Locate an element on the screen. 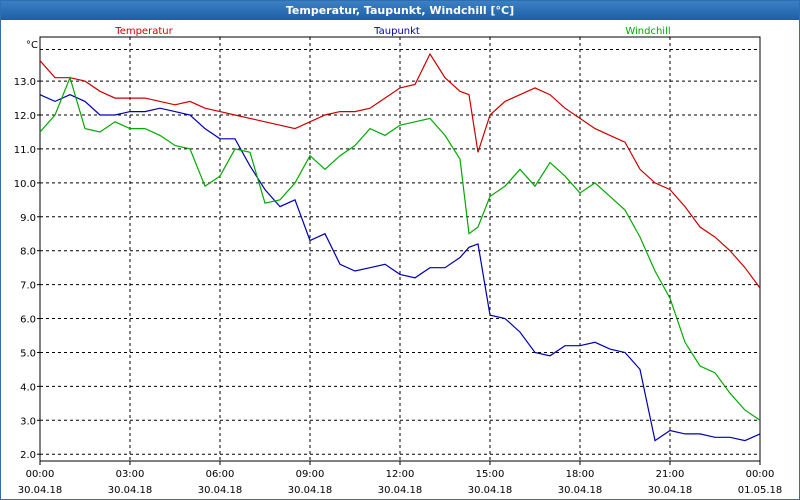 This screenshot has height=500, width=800. y-tick-label: 7.0 is located at coordinates (28, 286).